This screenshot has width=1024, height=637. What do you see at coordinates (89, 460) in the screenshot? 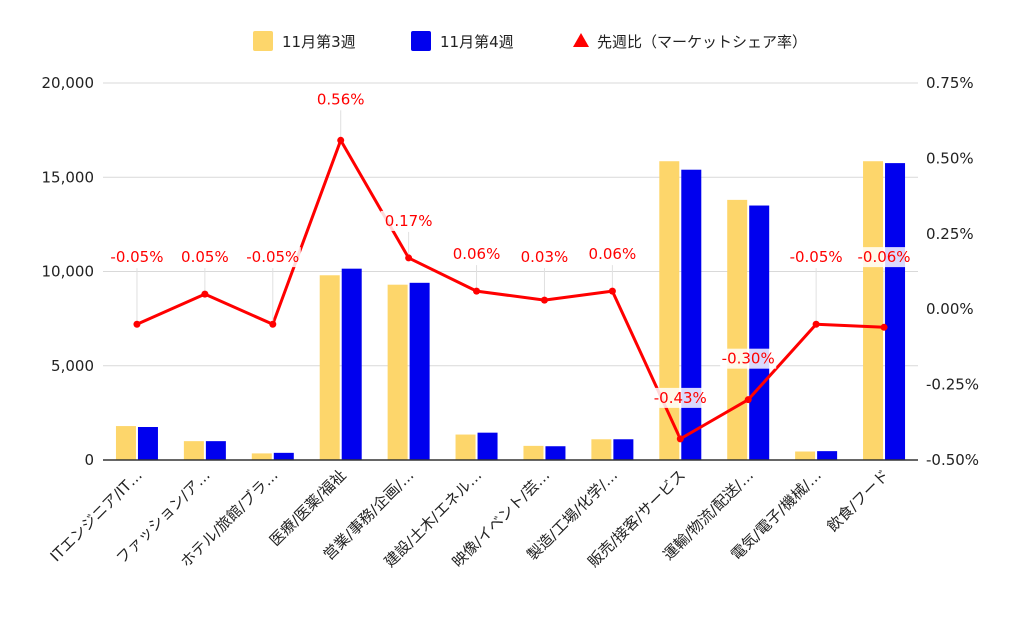
I see `y-left-tick-label: 0` at bounding box center [89, 460].